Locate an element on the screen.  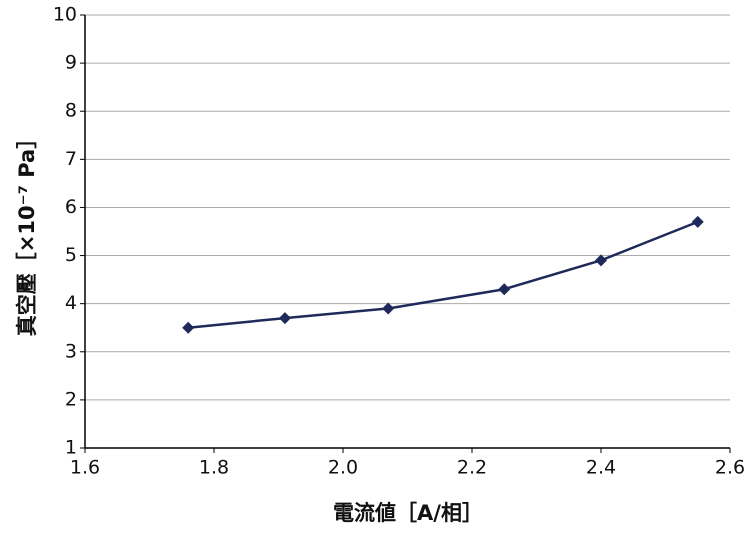
x-tick-label: 1.6 is located at coordinates (85, 468).